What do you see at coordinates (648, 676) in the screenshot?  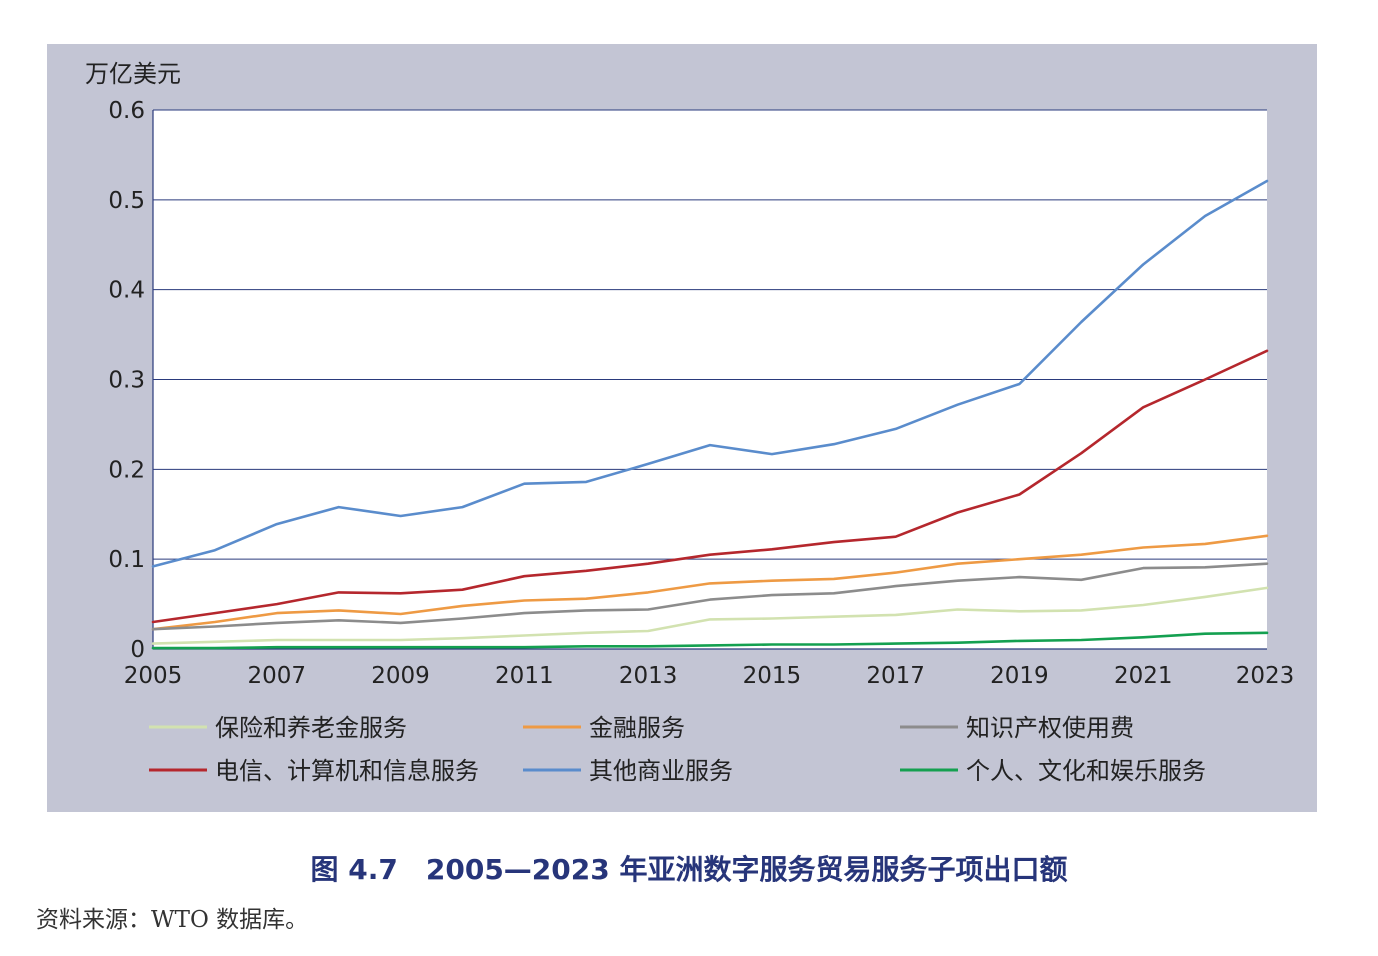 I see `x-tick-label: 2013` at bounding box center [648, 676].